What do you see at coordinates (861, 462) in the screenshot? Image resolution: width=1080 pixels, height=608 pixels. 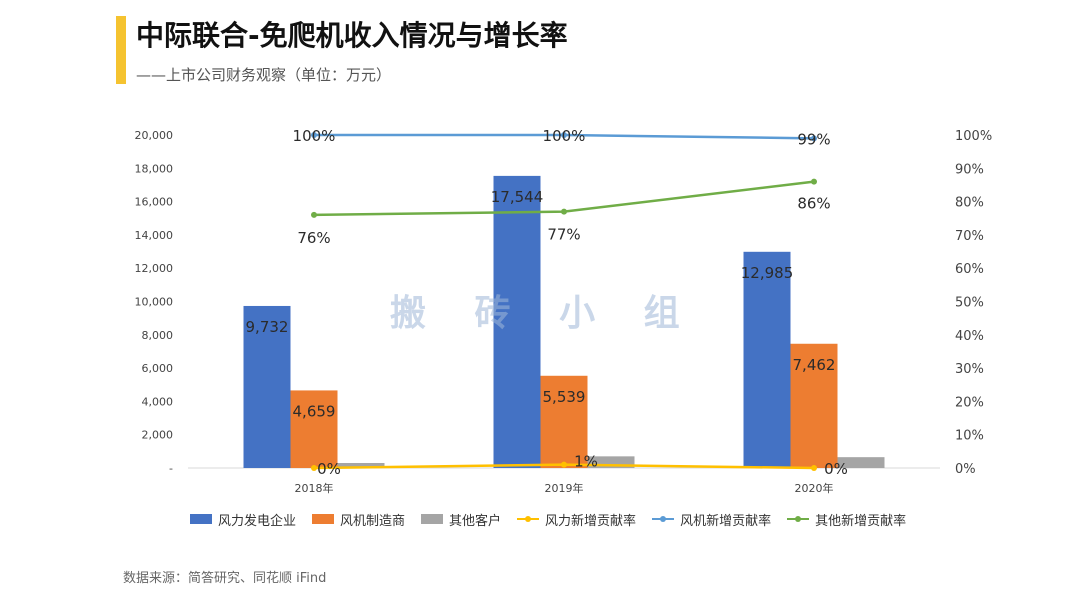 I see `bar-3-2020年` at bounding box center [861, 462].